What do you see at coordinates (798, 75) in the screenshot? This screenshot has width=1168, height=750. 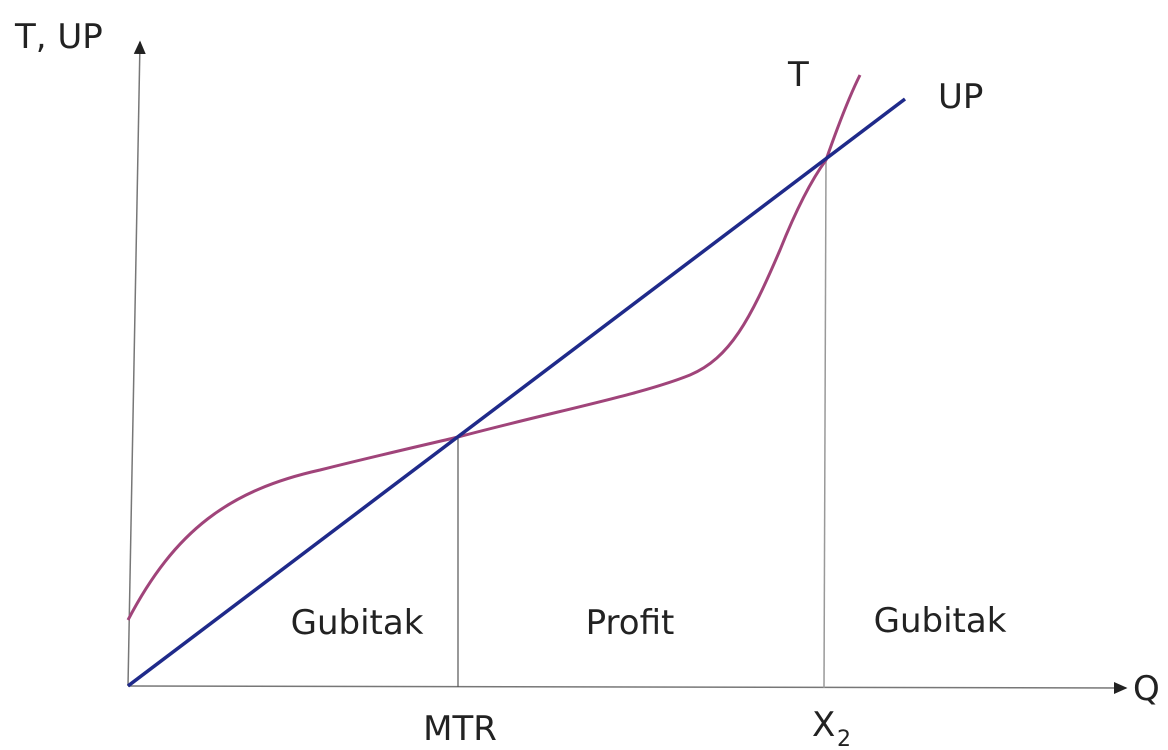 I see `t-label: T` at bounding box center [798, 75].